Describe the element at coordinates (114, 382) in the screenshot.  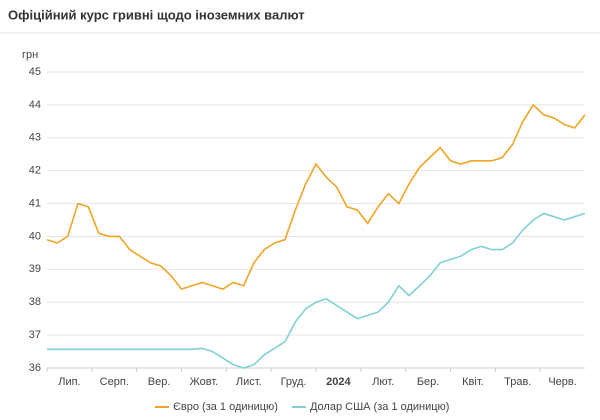
I see `x-tick-label: Серп.` at that location.